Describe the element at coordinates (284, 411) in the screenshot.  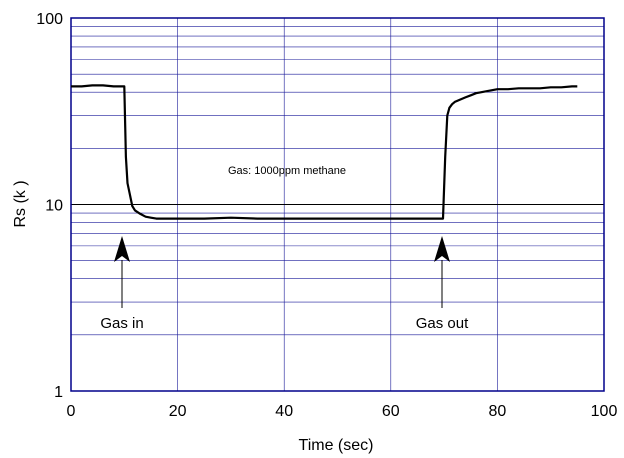
I see `x-tick-label: 40` at that location.